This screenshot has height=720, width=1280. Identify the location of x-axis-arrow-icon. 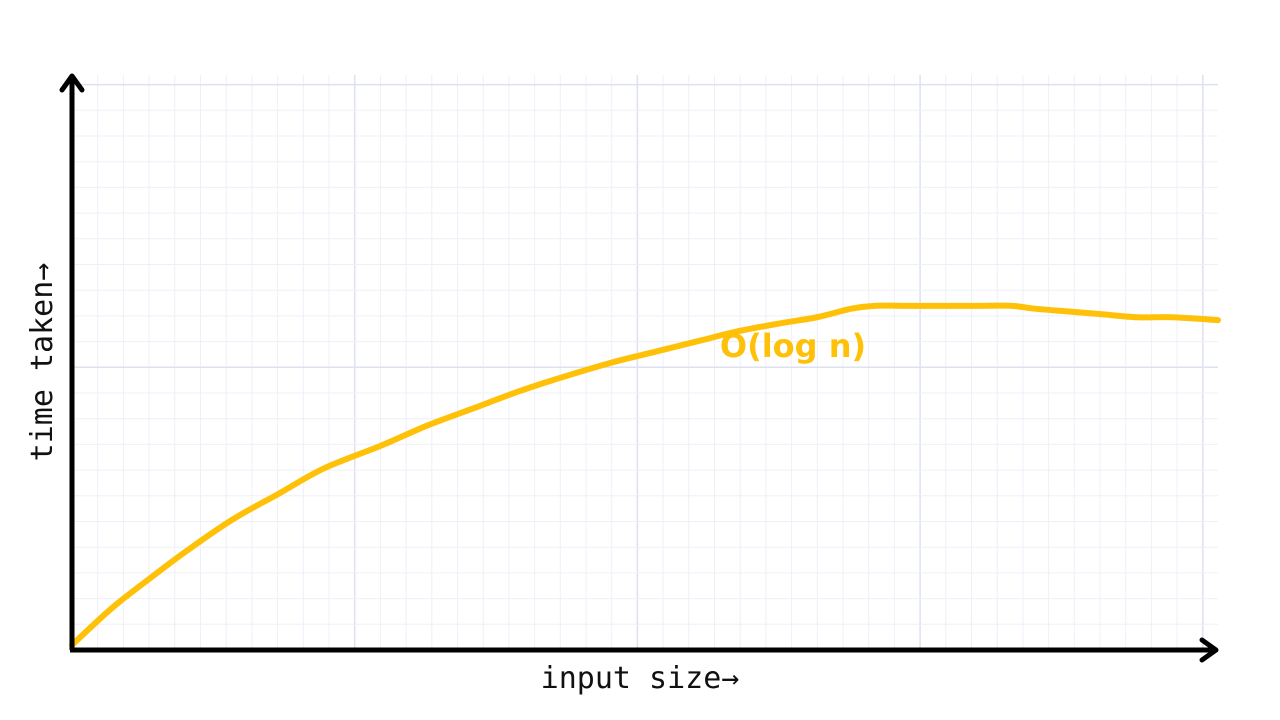
(1209, 650).